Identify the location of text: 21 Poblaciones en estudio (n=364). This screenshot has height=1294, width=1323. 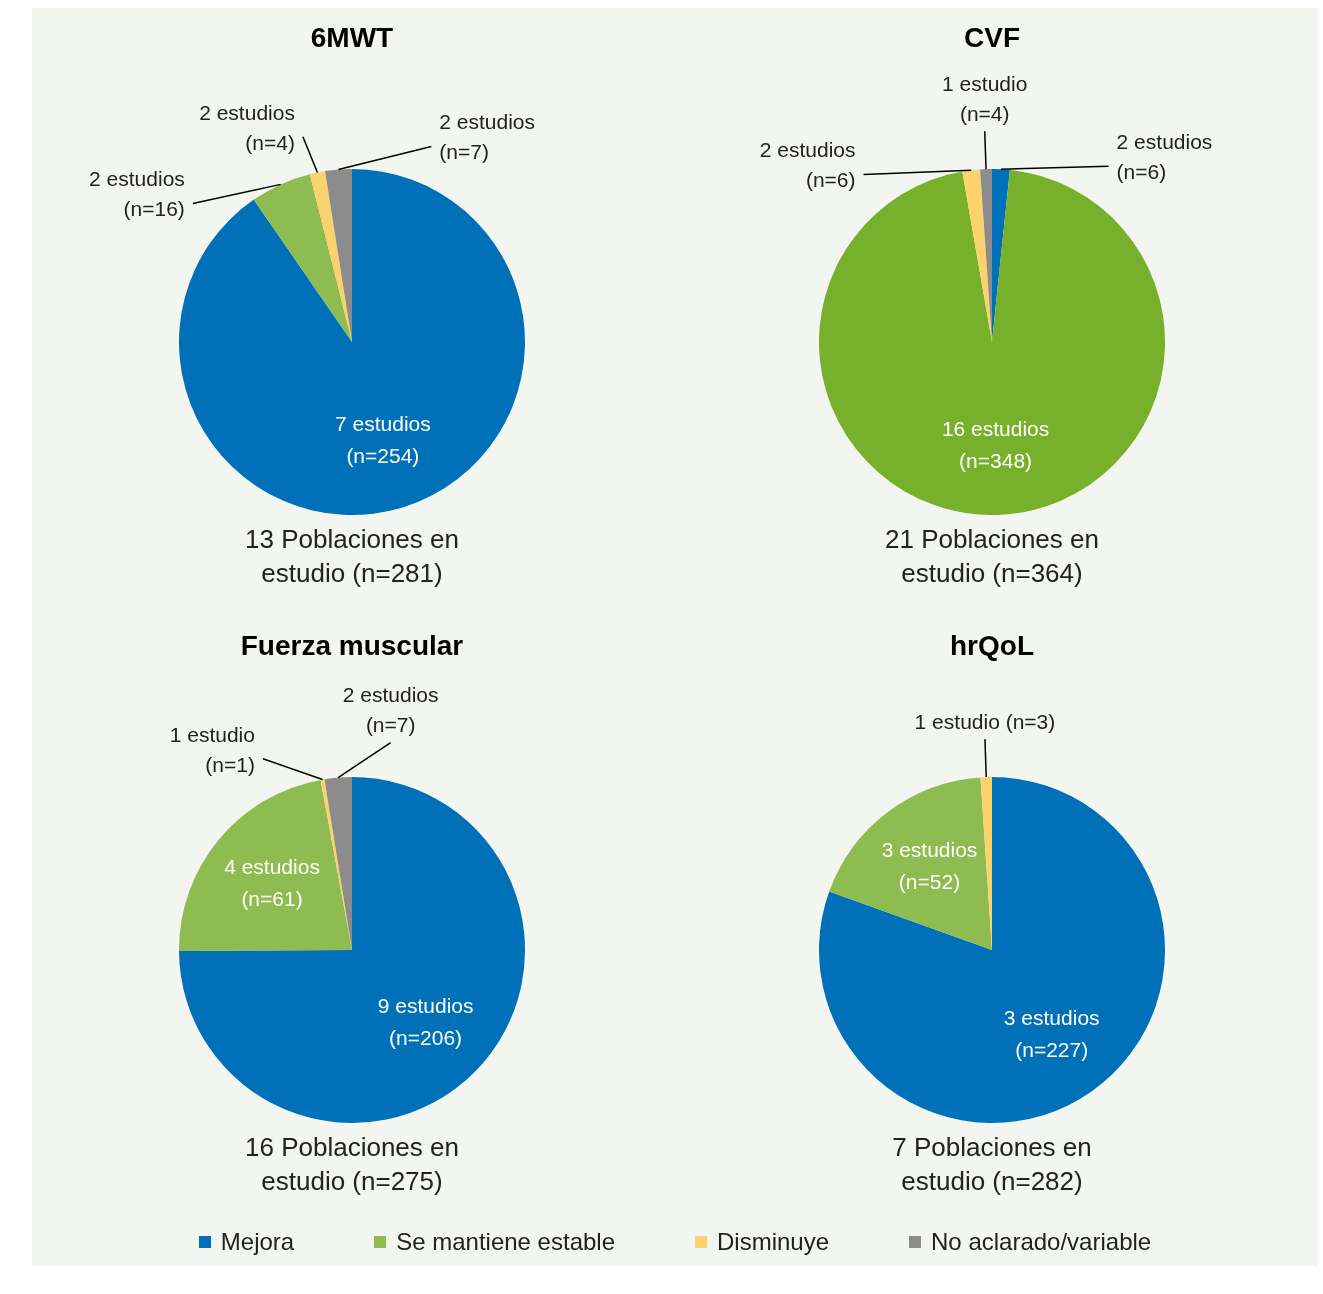
(992, 556).